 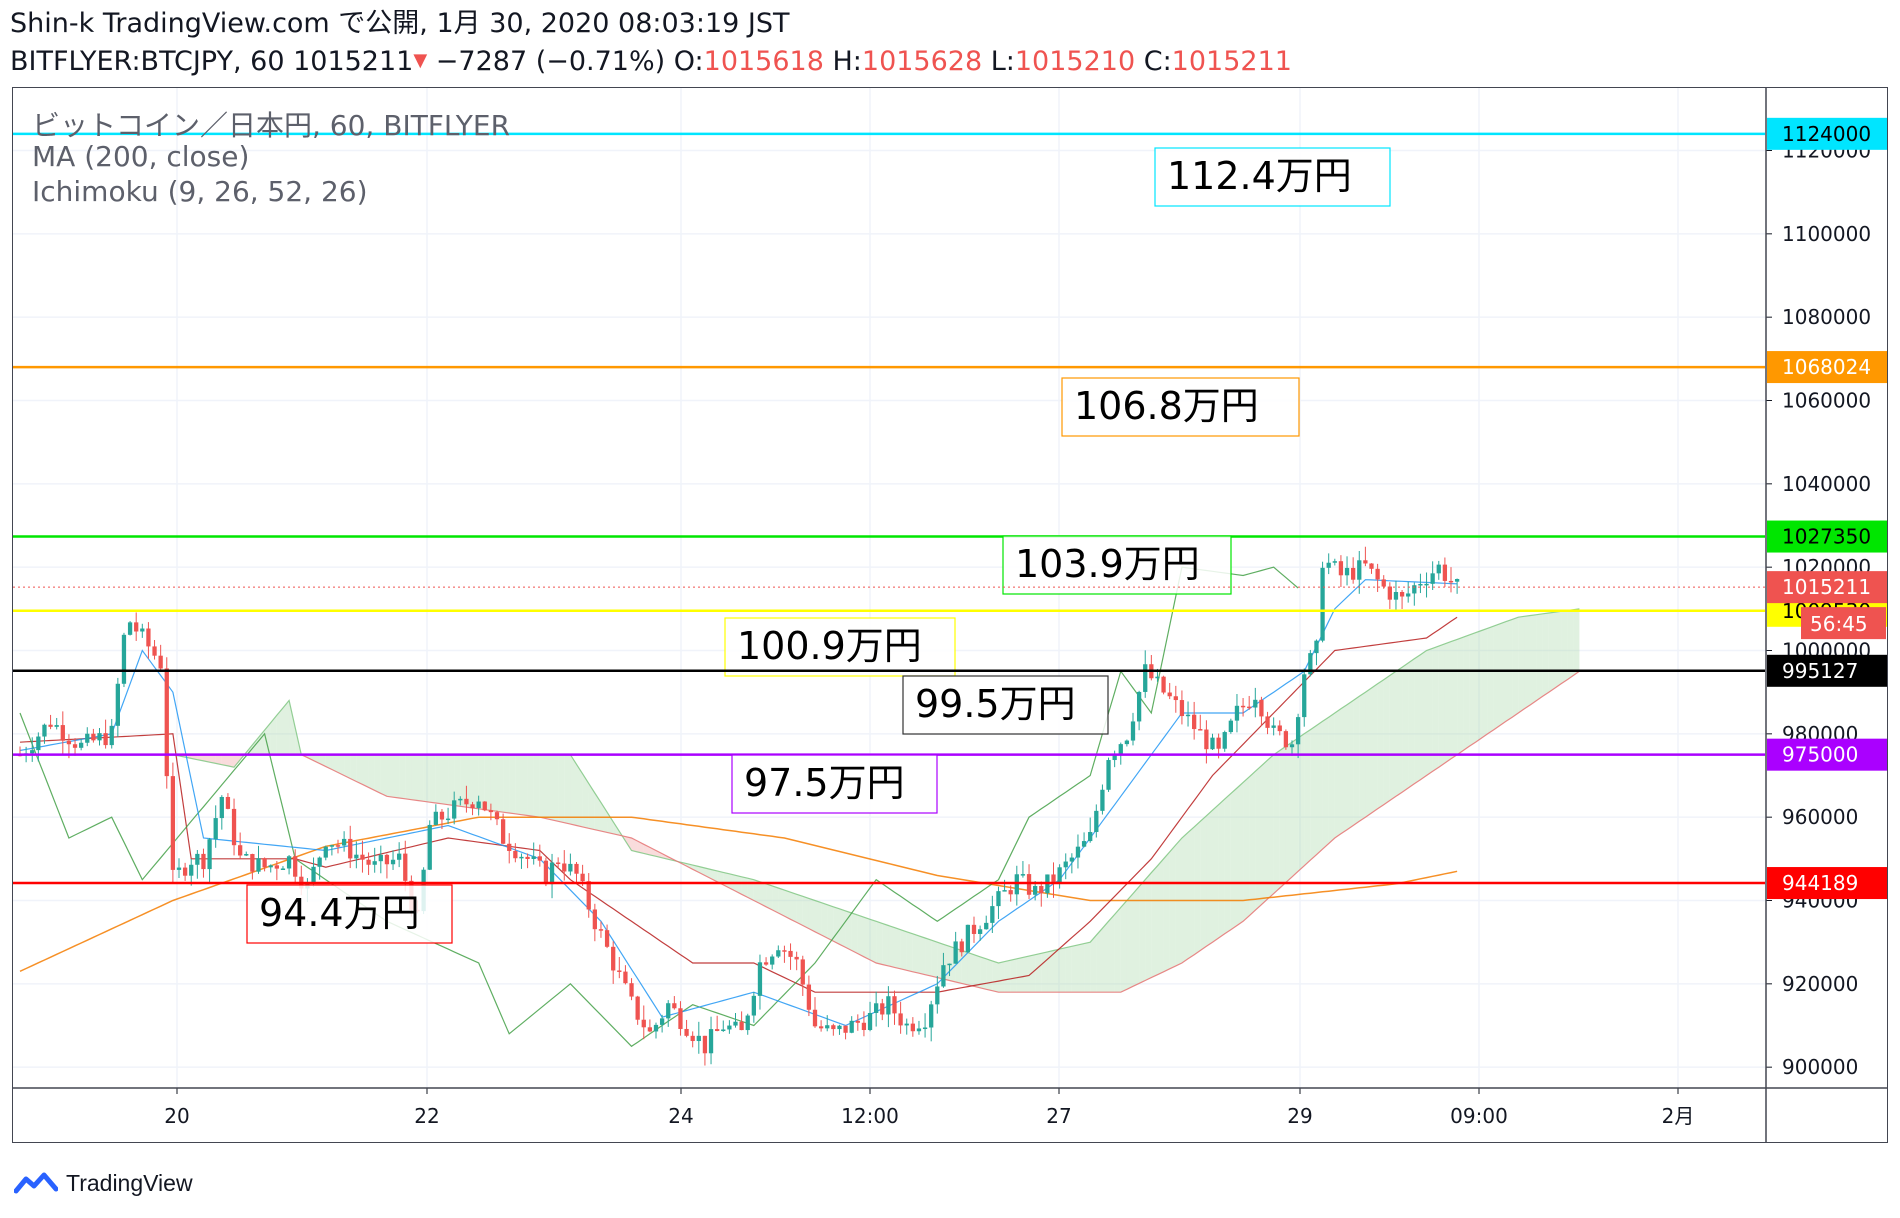 I want to click on countdown-label: 56:45, so click(x=1839, y=624).